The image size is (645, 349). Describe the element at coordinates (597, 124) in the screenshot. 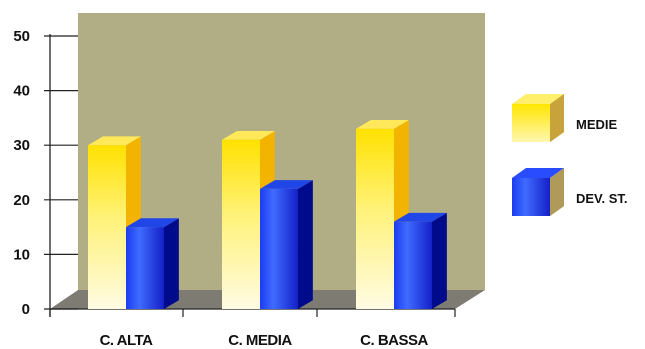

I see `legend-label: MEDIE` at that location.